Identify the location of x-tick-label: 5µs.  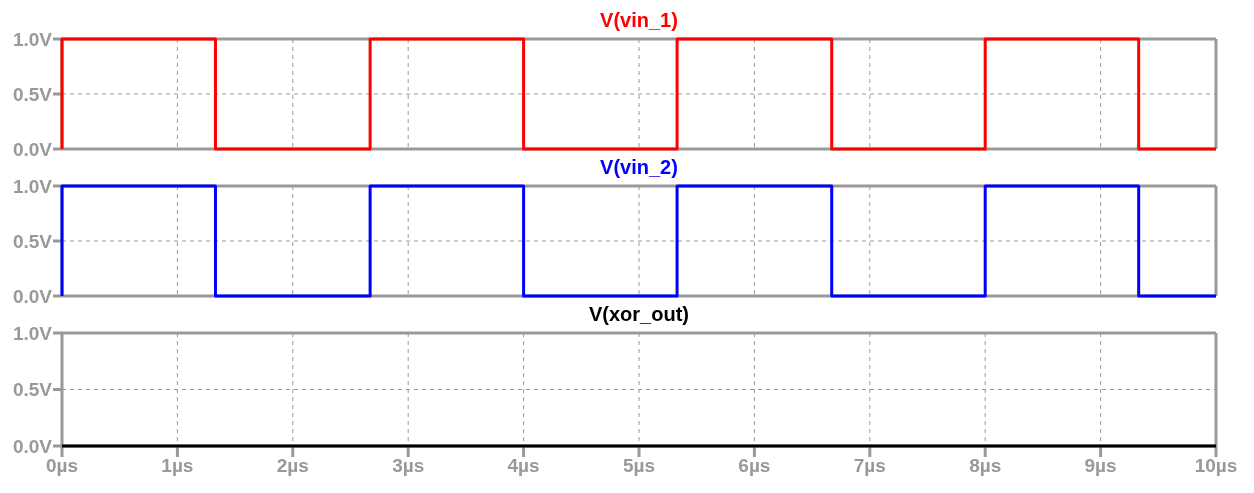
(639, 466).